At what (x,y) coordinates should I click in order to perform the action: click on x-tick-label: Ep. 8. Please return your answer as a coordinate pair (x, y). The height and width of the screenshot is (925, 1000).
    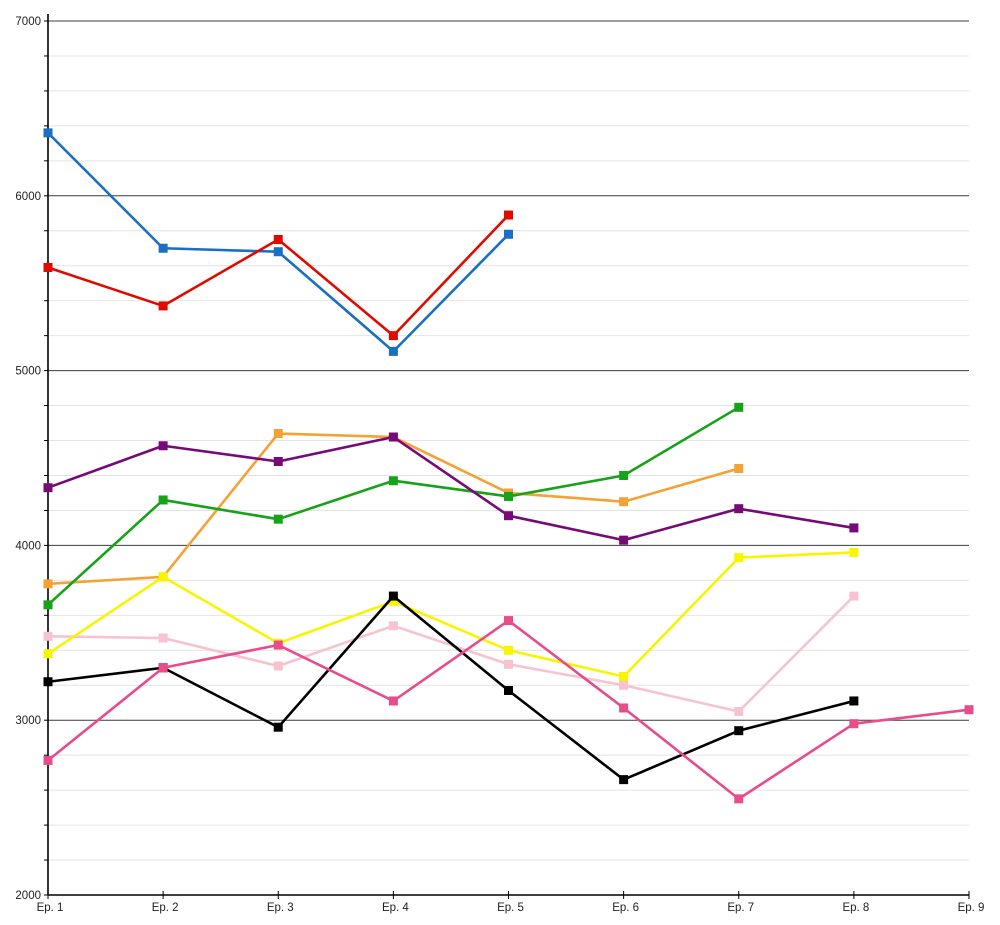
    Looking at the image, I should click on (855, 908).